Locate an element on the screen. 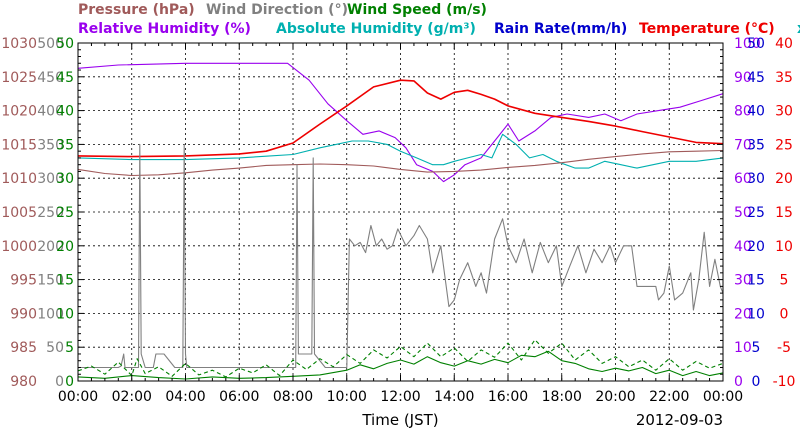 This screenshot has width=800, height=434. x-tick-label: 22:00 is located at coordinates (669, 397).